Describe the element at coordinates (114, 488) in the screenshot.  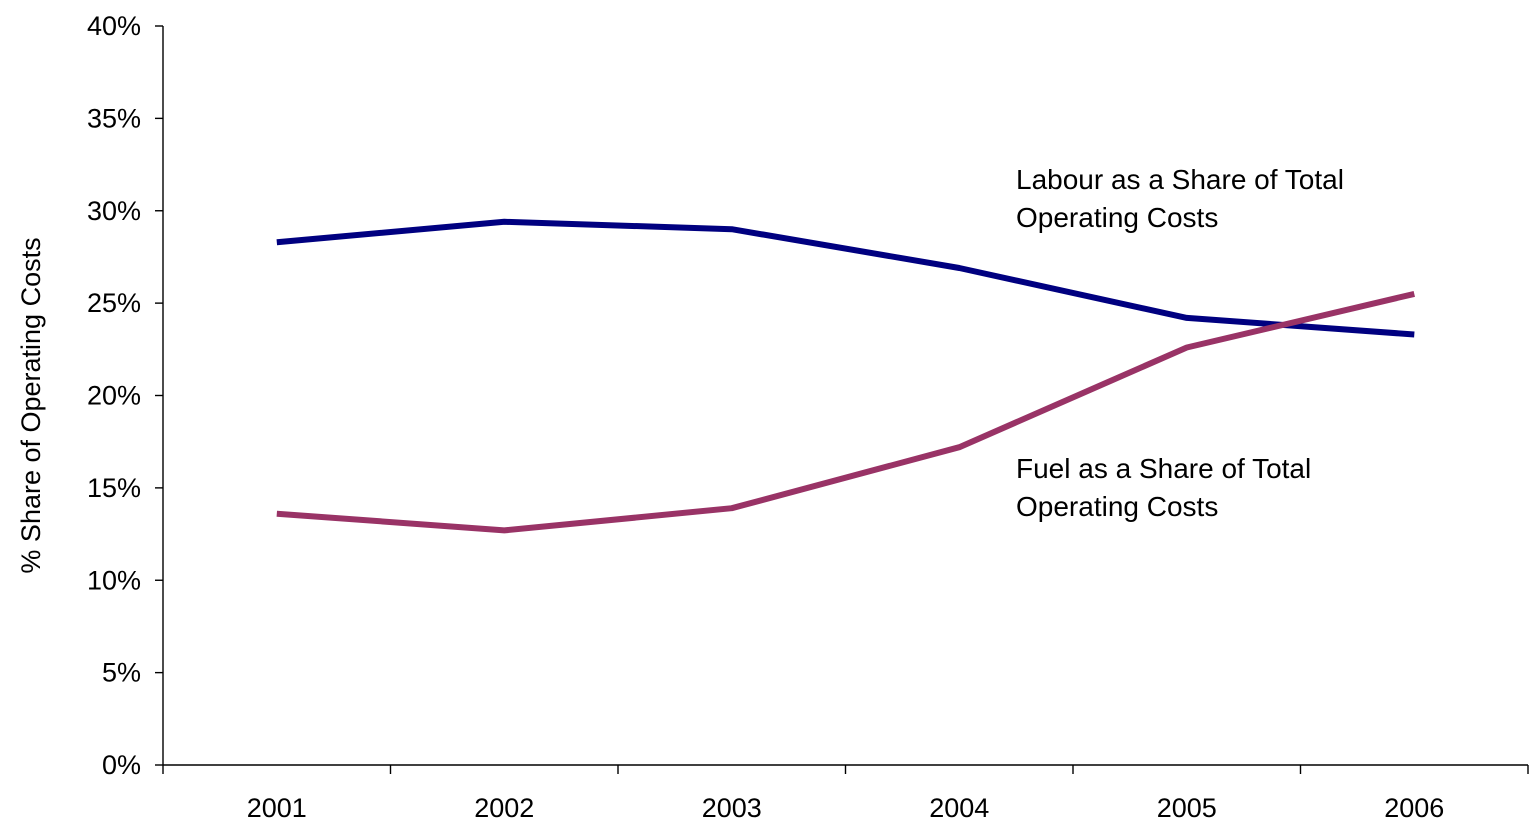
I see `y-tick-label: 15%` at that location.